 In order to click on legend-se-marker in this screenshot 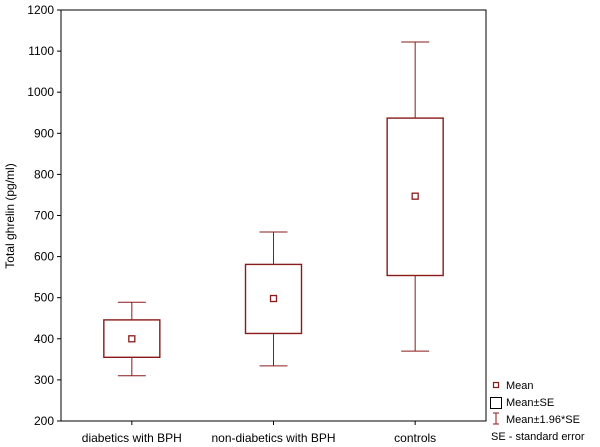, I will do `click(496, 403)`.